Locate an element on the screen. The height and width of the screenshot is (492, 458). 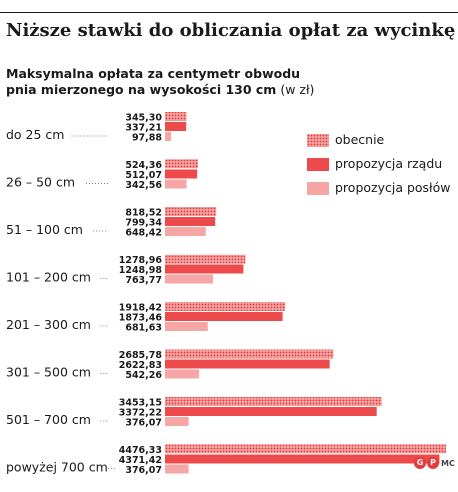
data-label-rzad: 512,07 is located at coordinates (143, 175).